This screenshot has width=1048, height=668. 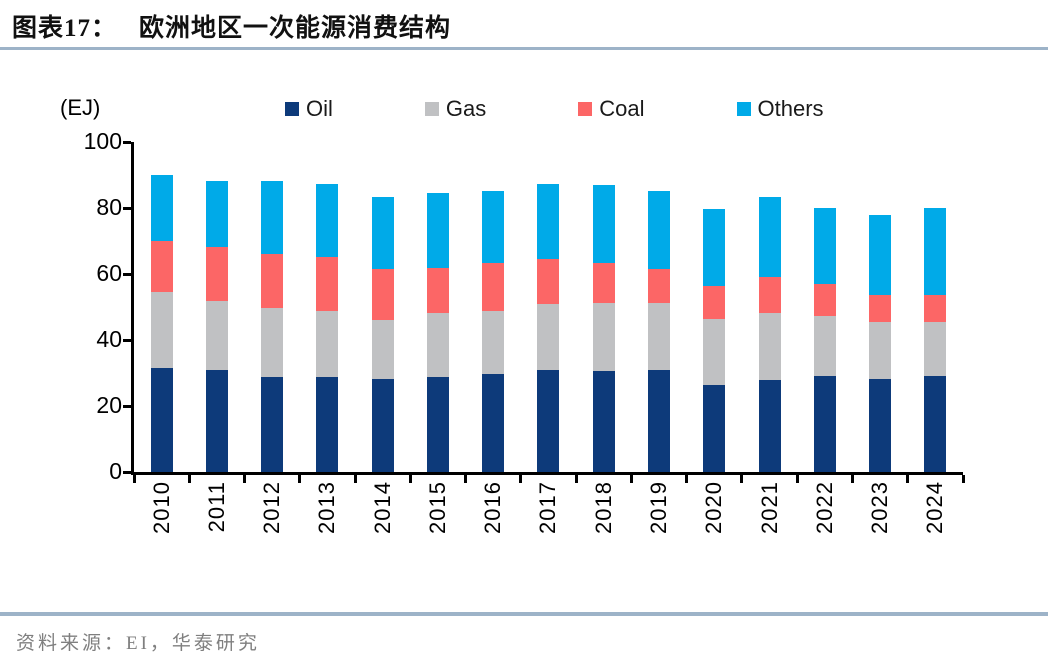 I want to click on stacked-bar-2012, so click(x=272, y=326).